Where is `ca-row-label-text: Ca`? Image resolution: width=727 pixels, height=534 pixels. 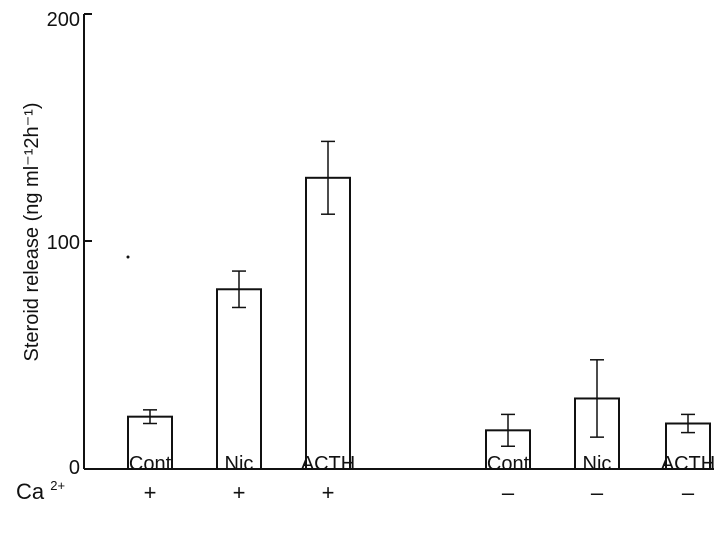 ca-row-label-text: Ca is located at coordinates (30, 491).